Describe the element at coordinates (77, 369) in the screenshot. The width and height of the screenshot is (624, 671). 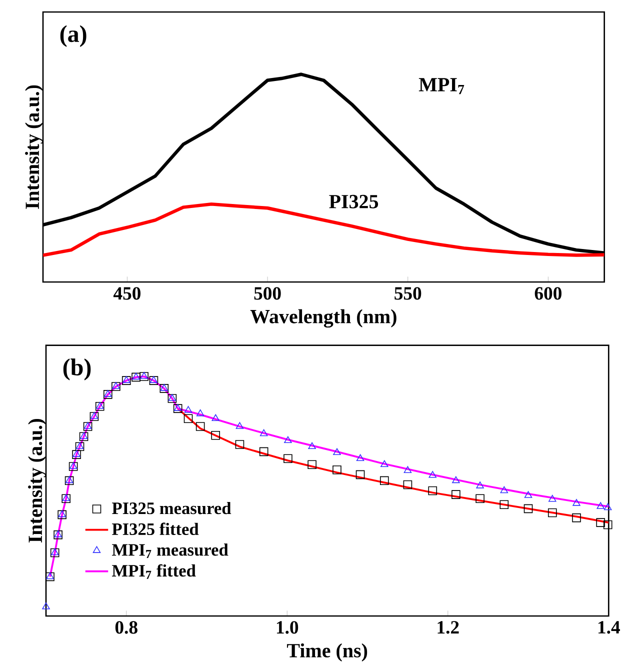
I see `annotation: (b)` at that location.